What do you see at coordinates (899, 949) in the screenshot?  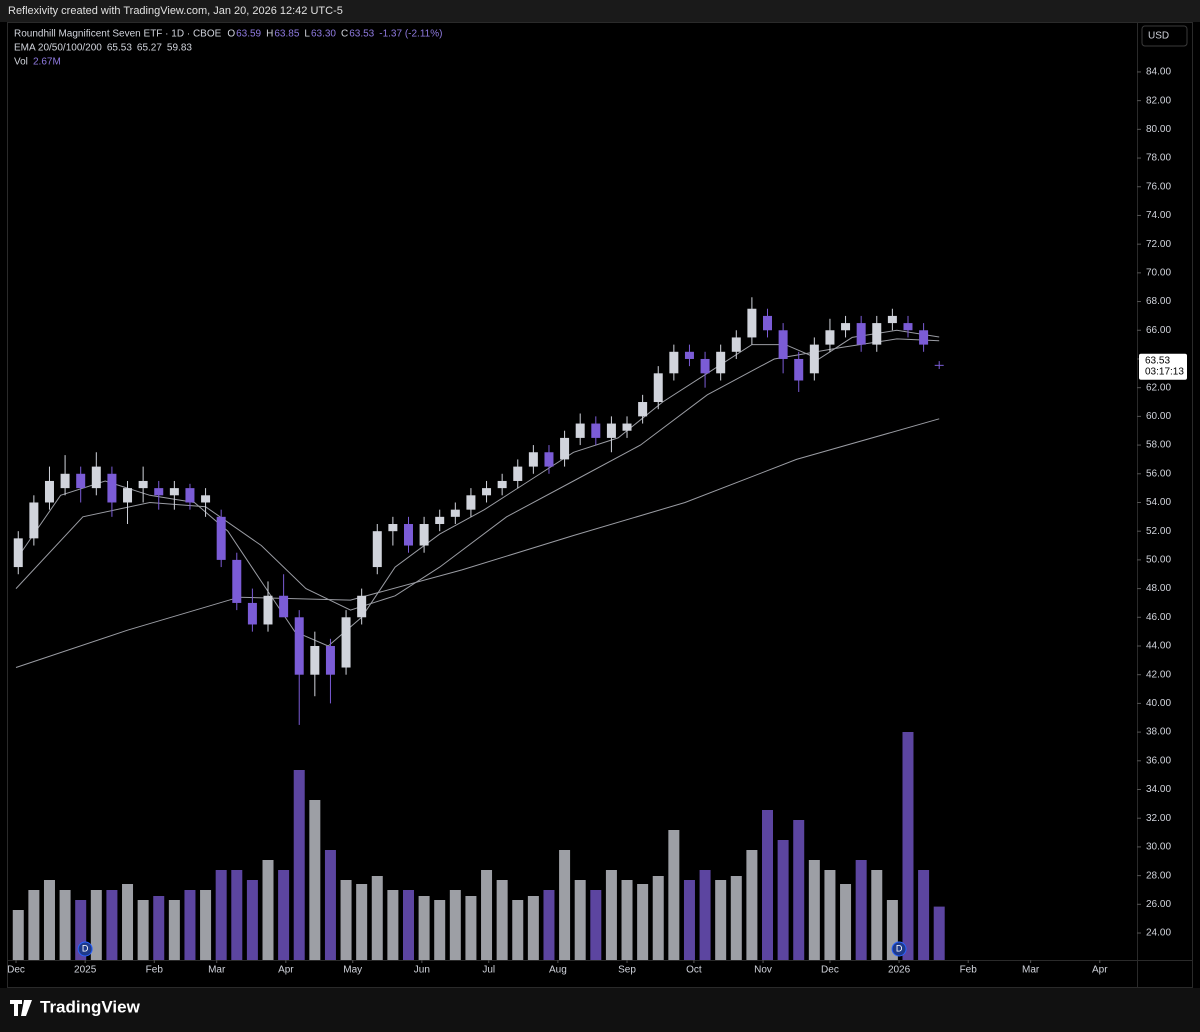 I see `dividend-marker` at bounding box center [899, 949].